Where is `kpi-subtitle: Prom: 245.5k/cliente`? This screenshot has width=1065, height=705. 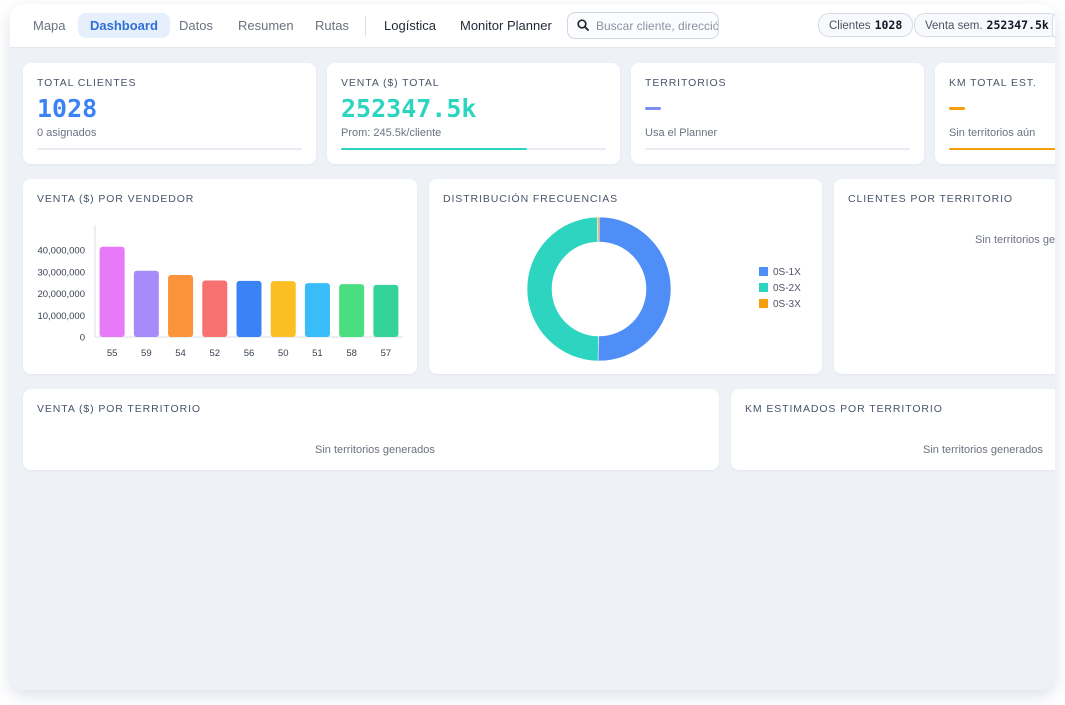
kpi-subtitle: Prom: 245.5k/cliente is located at coordinates (391, 133).